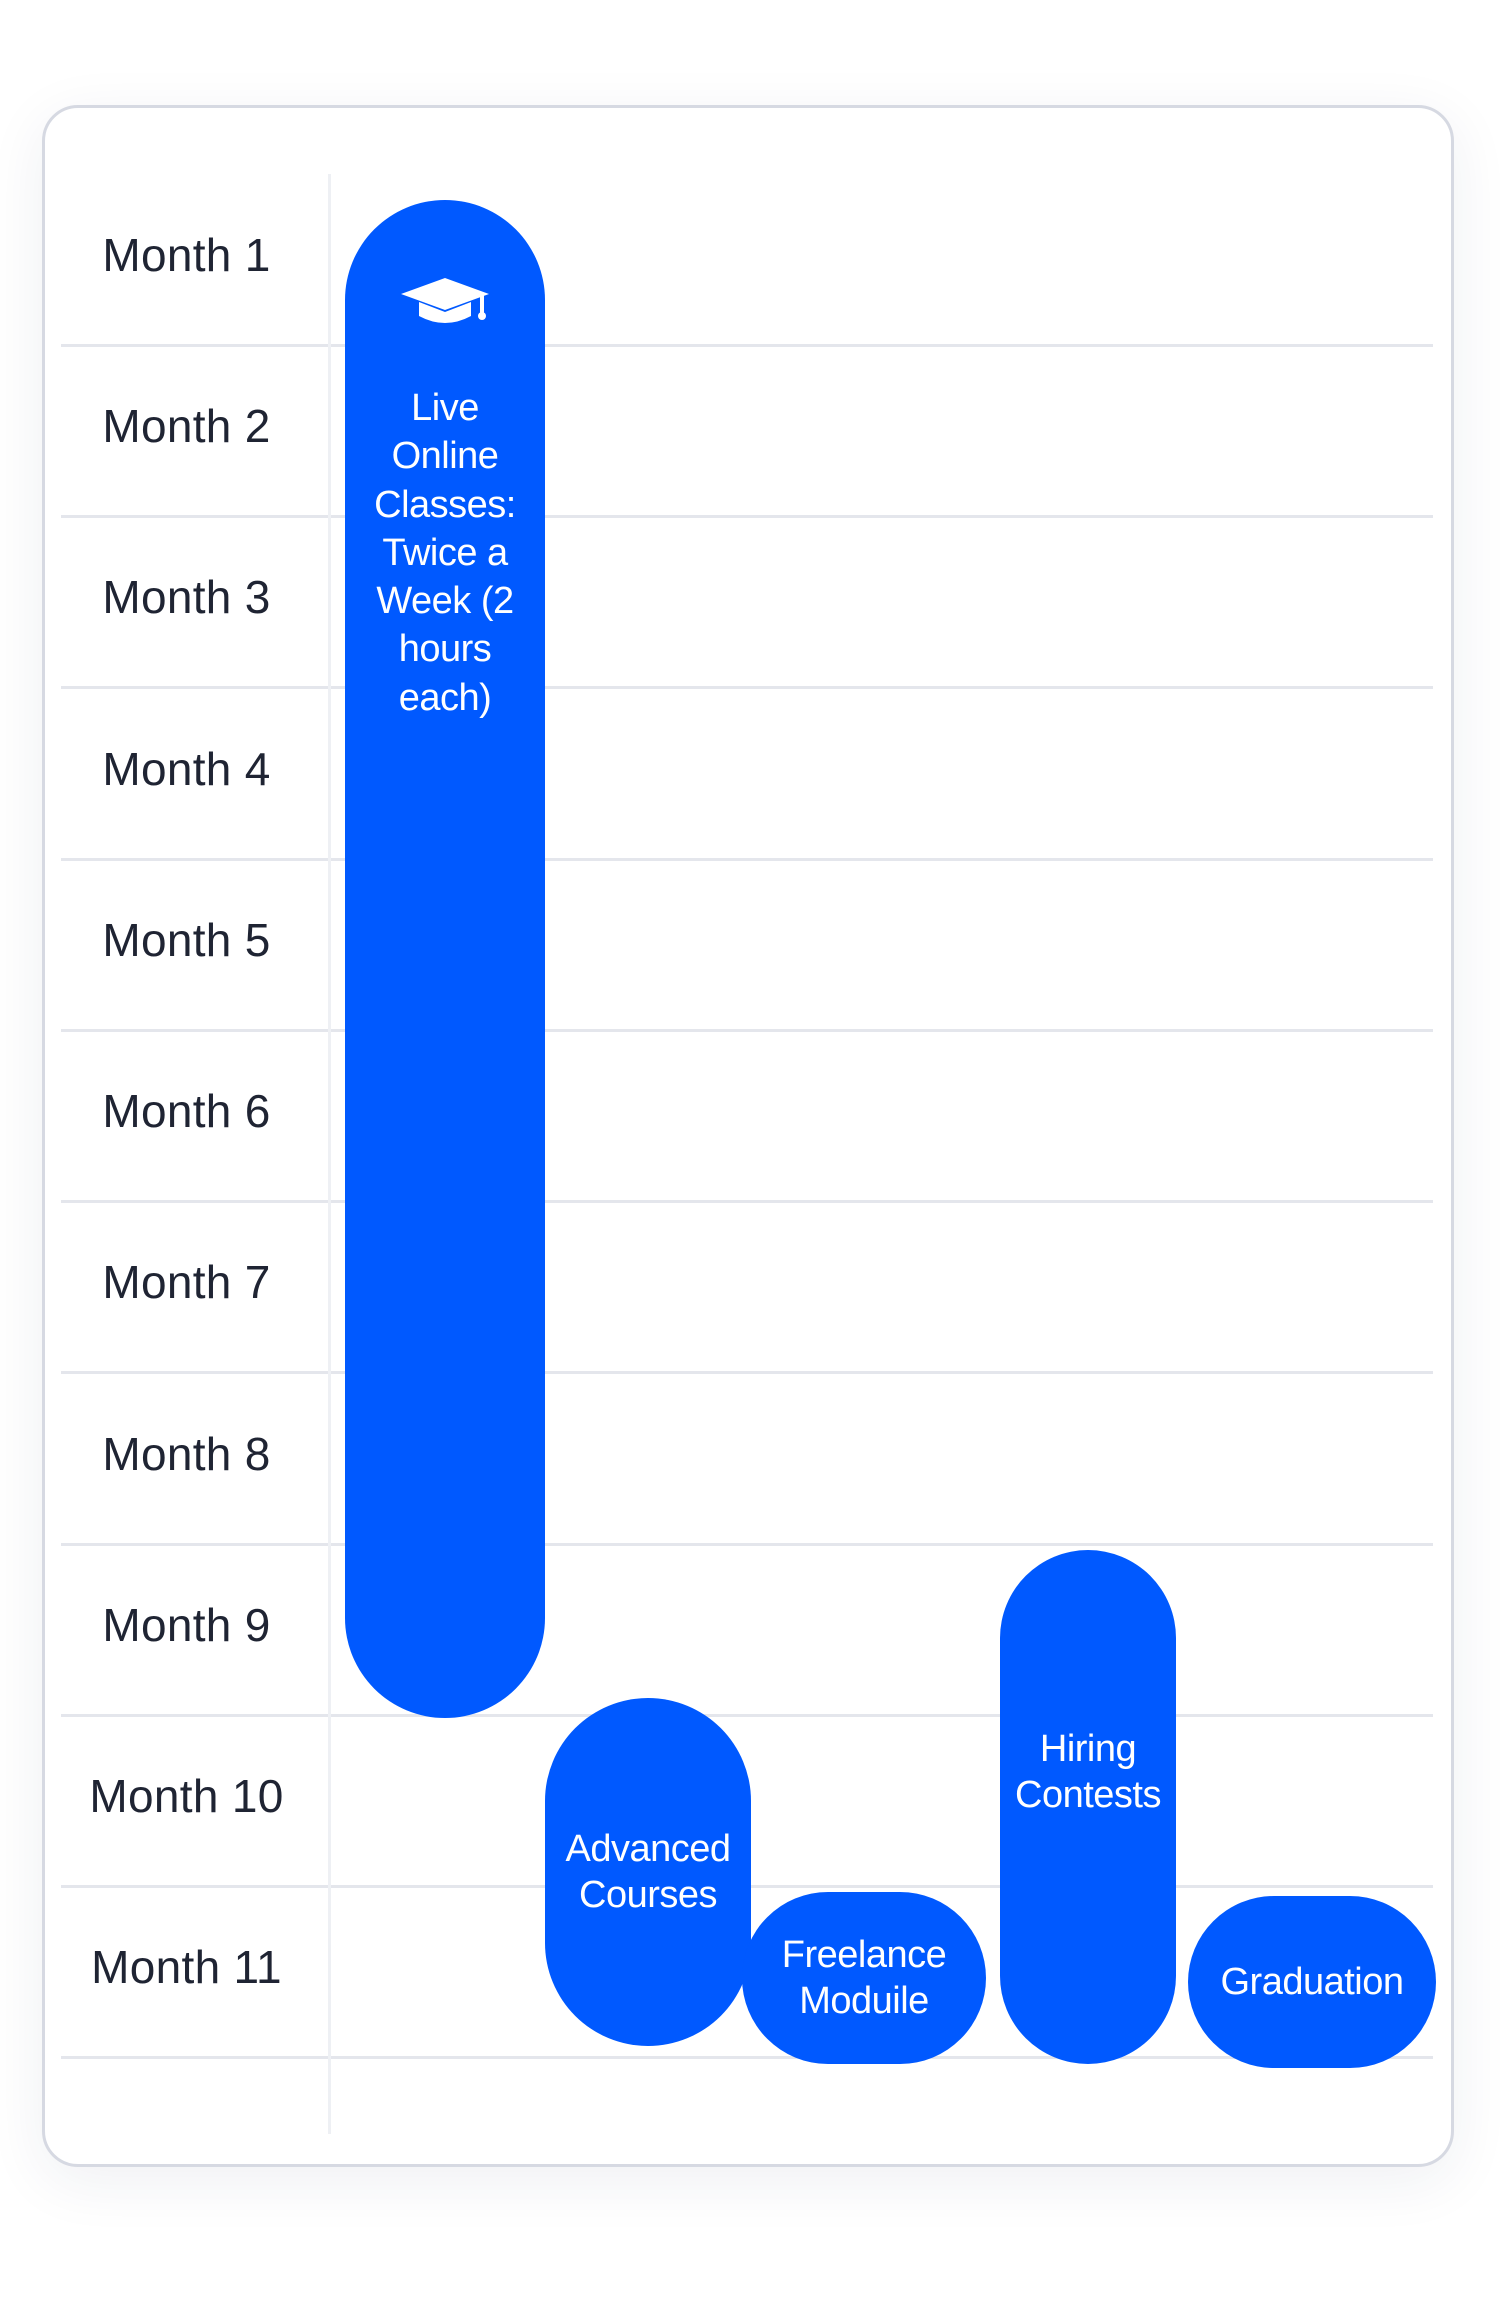 This screenshot has width=1500, height=2308. I want to click on month-label-10: Month 10, so click(186, 1796).